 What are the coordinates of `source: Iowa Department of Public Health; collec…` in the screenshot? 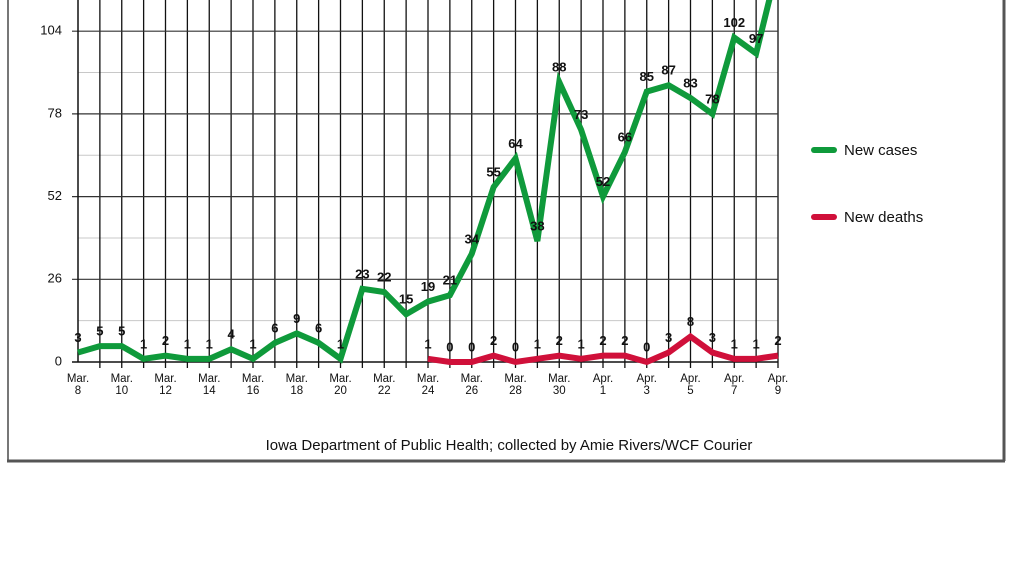 It's located at (509, 445).